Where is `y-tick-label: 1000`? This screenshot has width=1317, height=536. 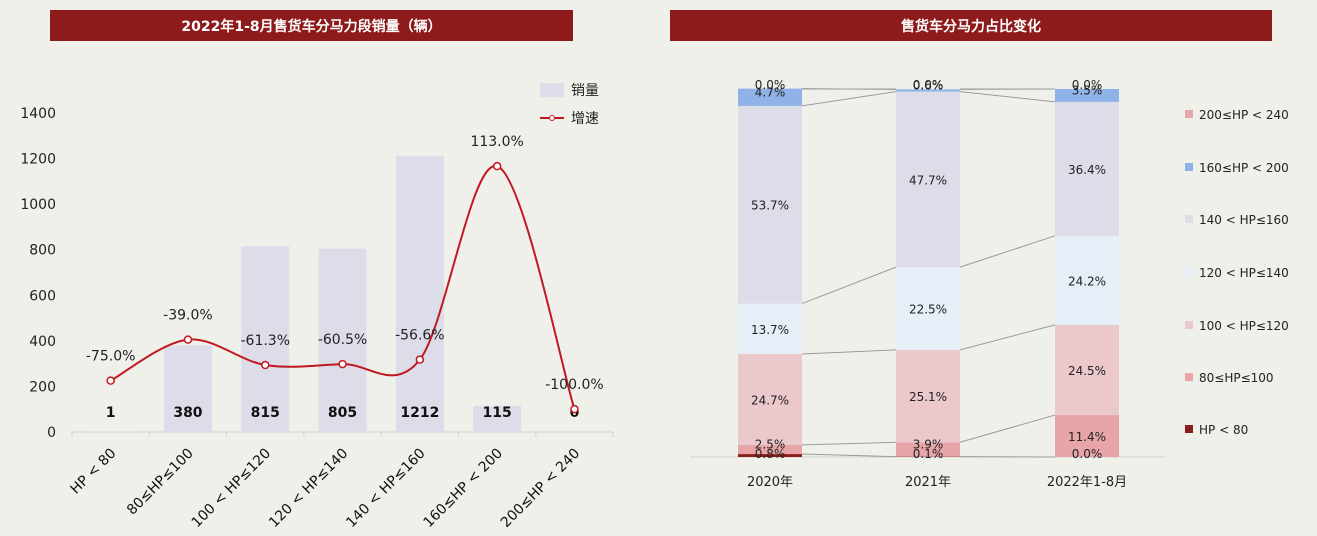
y-tick-label: 1000 is located at coordinates (38, 205).